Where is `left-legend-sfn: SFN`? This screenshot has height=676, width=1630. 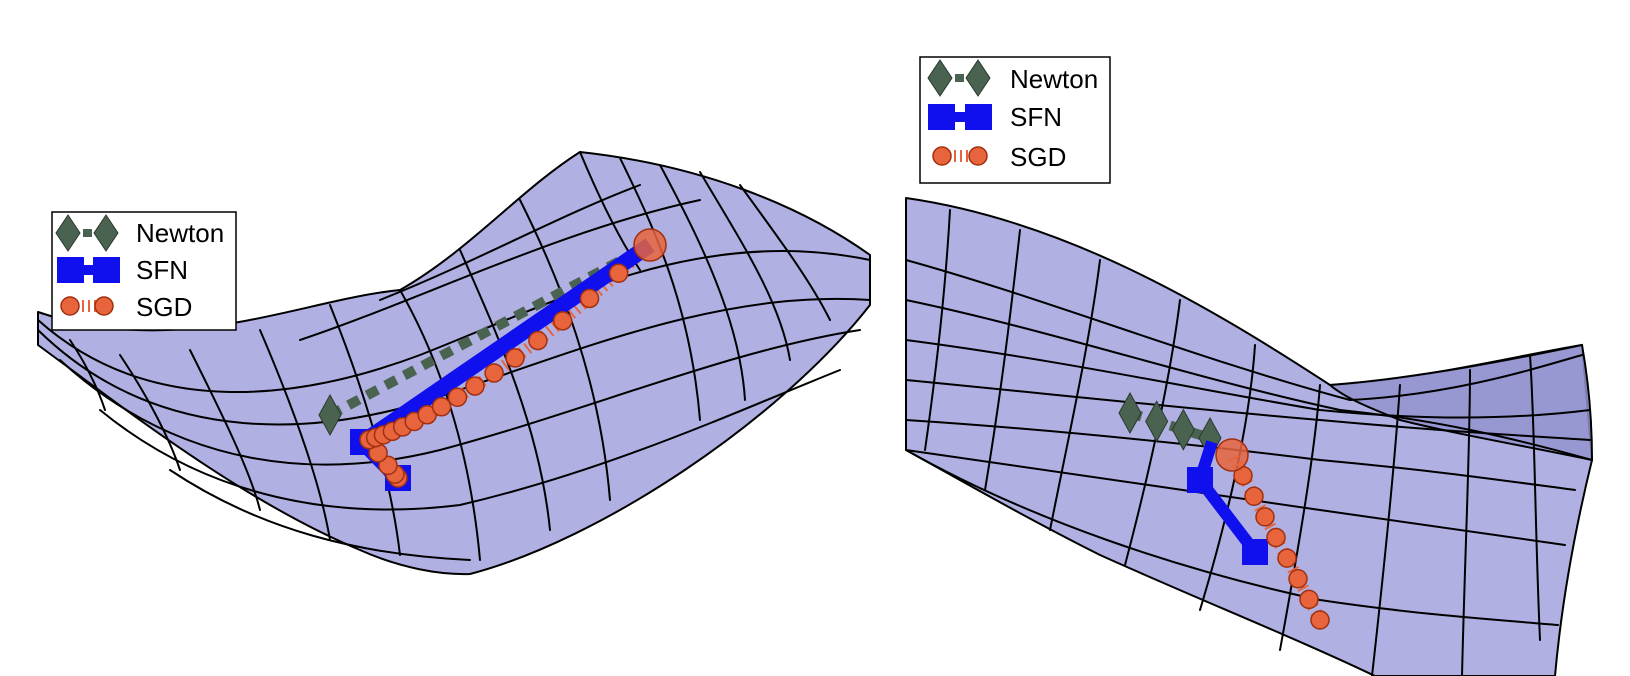
left-legend-sfn: SFN is located at coordinates (162, 270).